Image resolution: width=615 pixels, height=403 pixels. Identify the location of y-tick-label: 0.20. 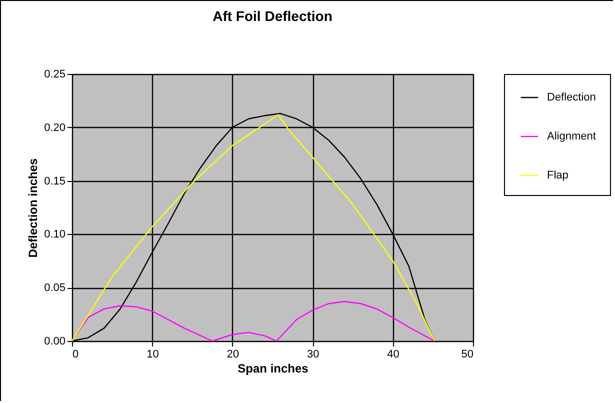
(55, 128).